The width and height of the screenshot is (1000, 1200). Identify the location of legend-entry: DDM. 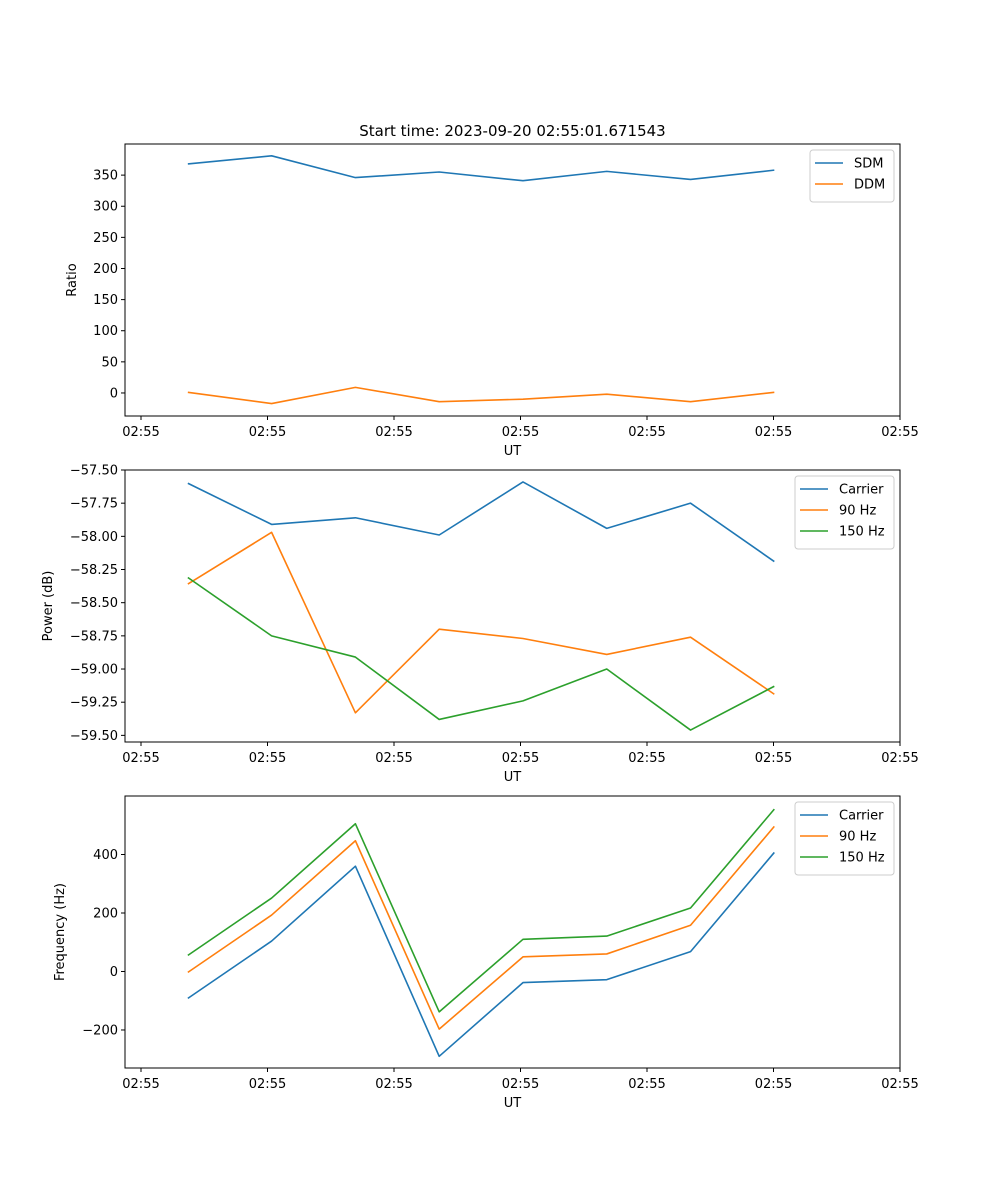
(869, 185).